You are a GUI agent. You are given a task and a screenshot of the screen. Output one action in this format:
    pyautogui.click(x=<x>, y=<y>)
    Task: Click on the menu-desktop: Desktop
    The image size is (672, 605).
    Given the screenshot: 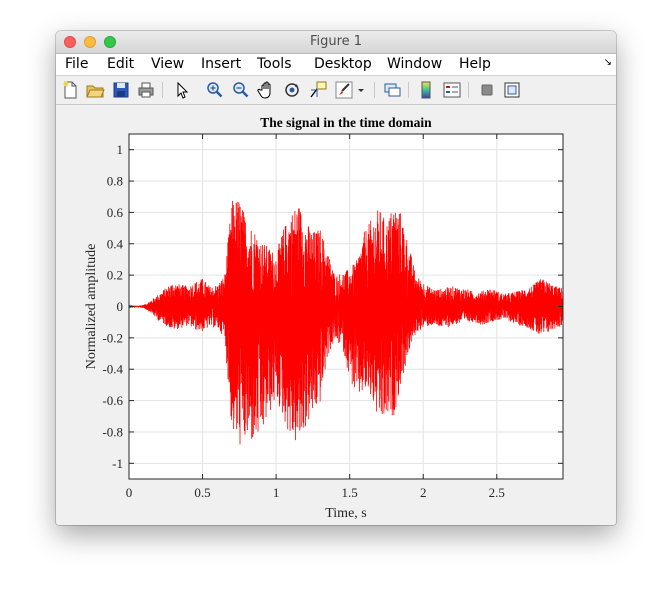 What is the action you would take?
    pyautogui.click(x=343, y=64)
    